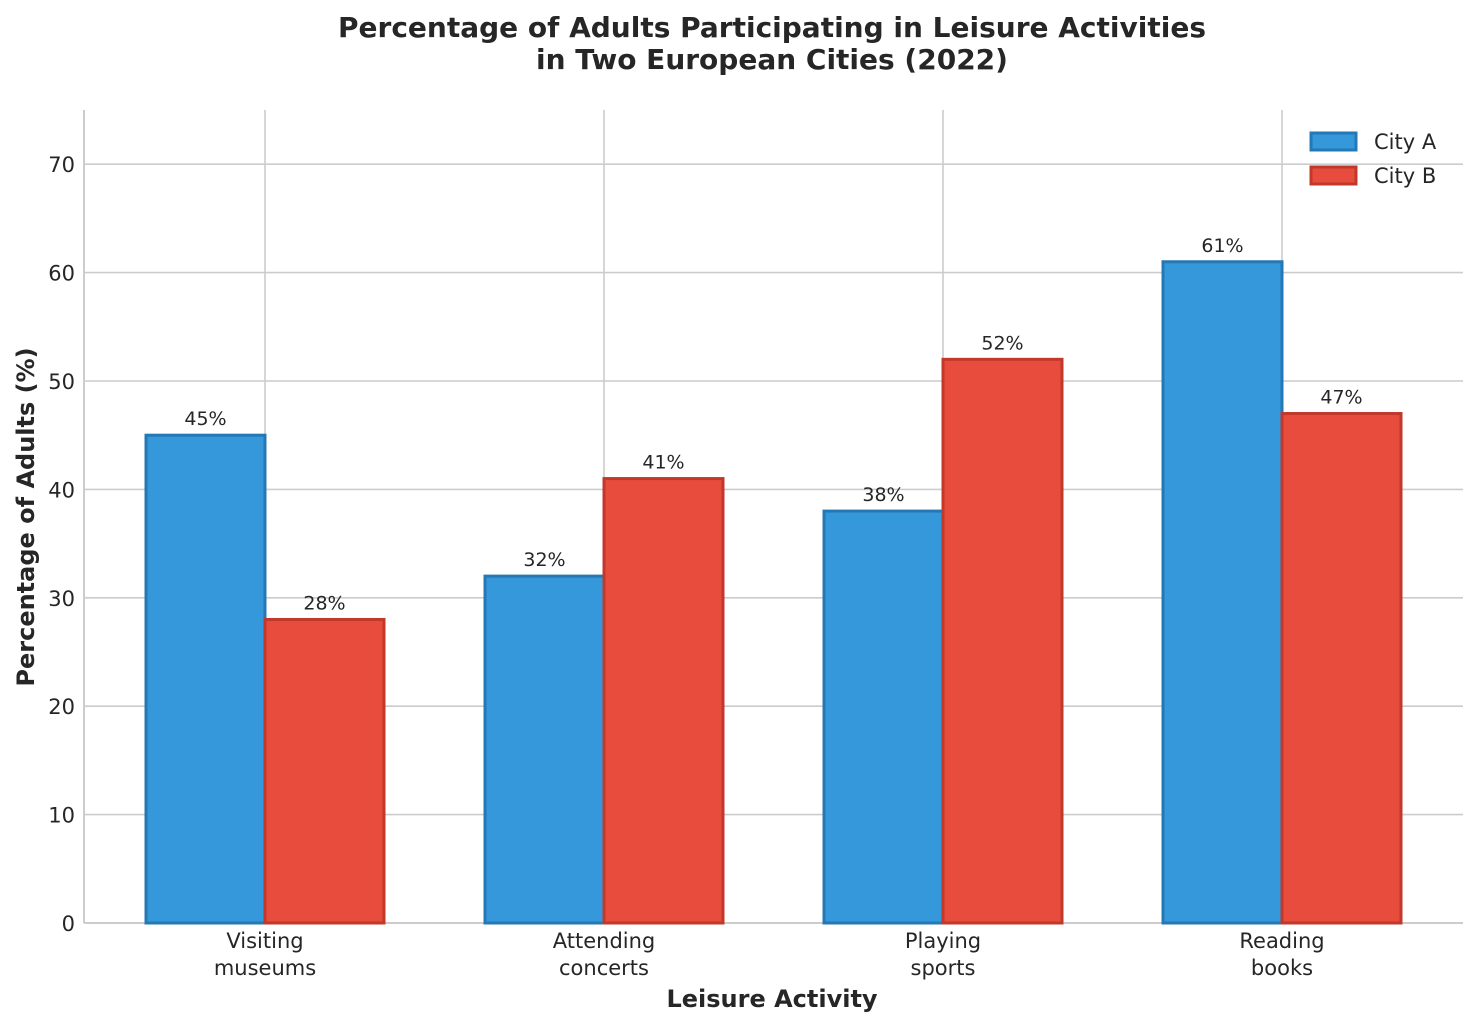 This screenshot has width=1477, height=1027. What do you see at coordinates (1002, 343) in the screenshot?
I see `data-label: 52%` at bounding box center [1002, 343].